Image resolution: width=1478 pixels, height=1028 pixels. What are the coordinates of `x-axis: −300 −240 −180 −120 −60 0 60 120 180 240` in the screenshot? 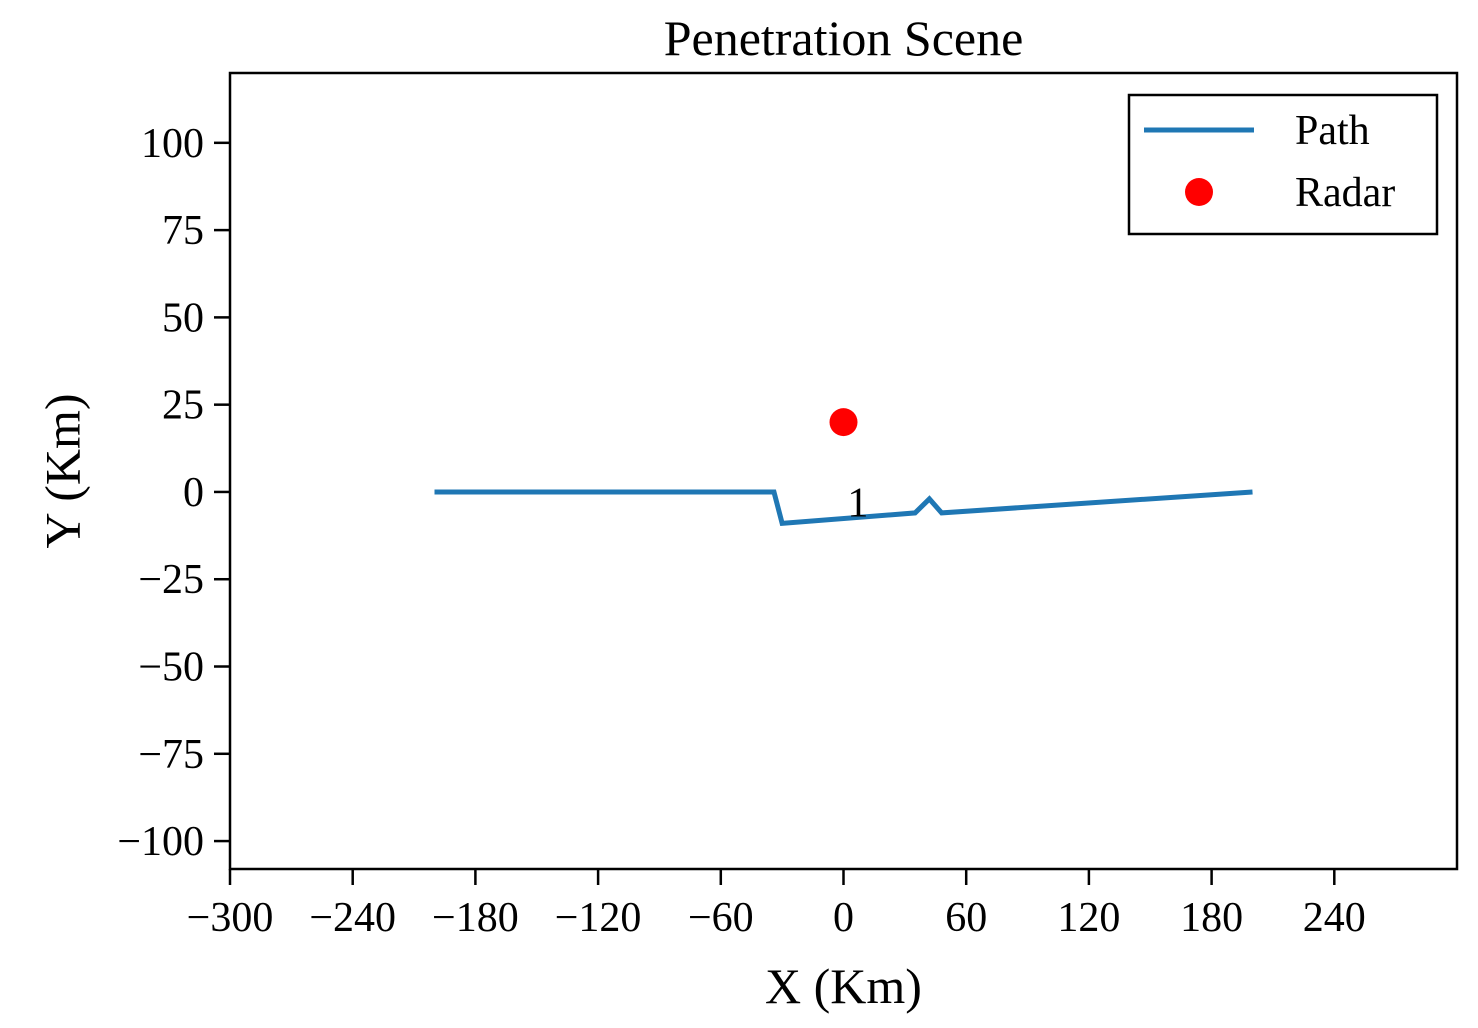 It's located at (776, 905).